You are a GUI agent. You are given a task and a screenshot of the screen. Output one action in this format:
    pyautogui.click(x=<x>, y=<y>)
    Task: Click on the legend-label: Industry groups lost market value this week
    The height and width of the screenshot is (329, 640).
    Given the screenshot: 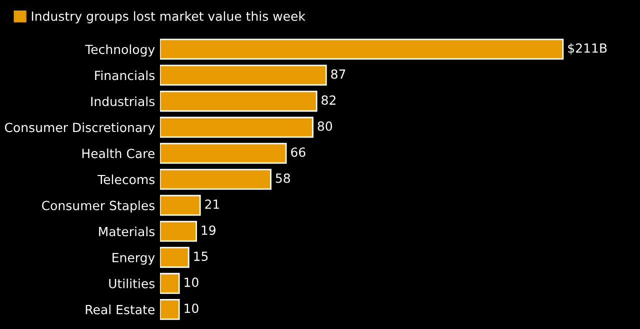 What is the action you would take?
    pyautogui.click(x=169, y=17)
    